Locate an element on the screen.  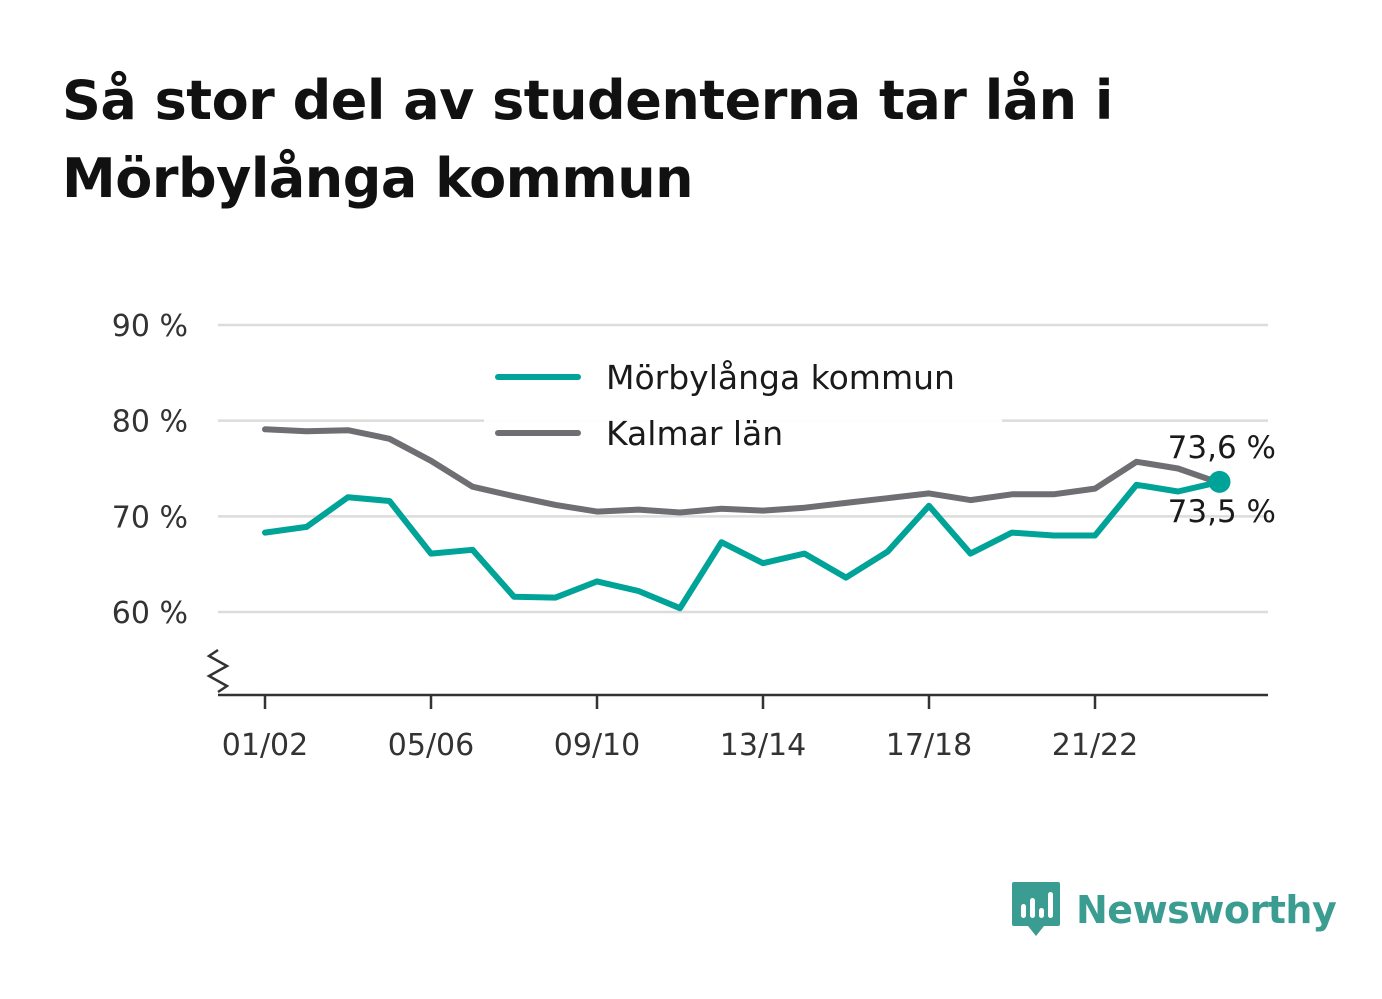
x-tick-label: 13/14 is located at coordinates (763, 745).